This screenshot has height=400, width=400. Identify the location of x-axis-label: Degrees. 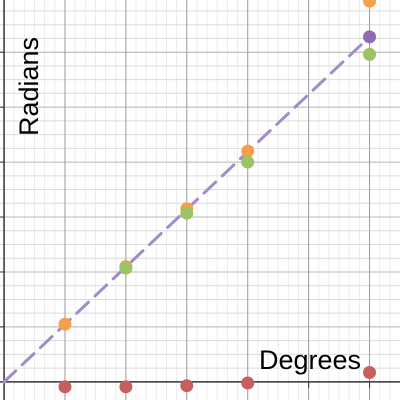
(310, 360).